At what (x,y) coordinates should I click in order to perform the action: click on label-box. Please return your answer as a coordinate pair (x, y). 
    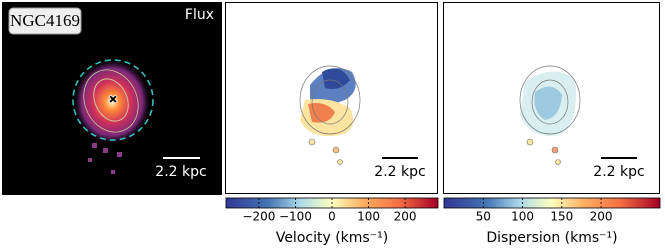
    Looking at the image, I should click on (45, 21).